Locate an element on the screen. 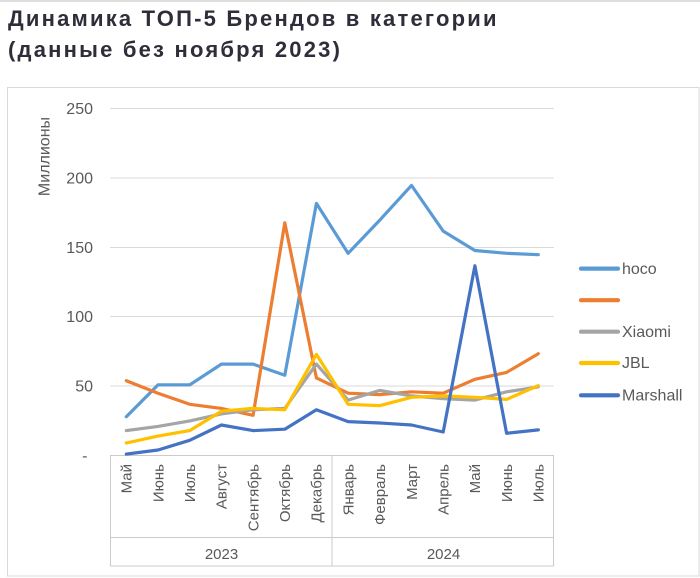 Image resolution: width=700 pixels, height=578 pixels. svg-text: Апрель is located at coordinates (443, 489).